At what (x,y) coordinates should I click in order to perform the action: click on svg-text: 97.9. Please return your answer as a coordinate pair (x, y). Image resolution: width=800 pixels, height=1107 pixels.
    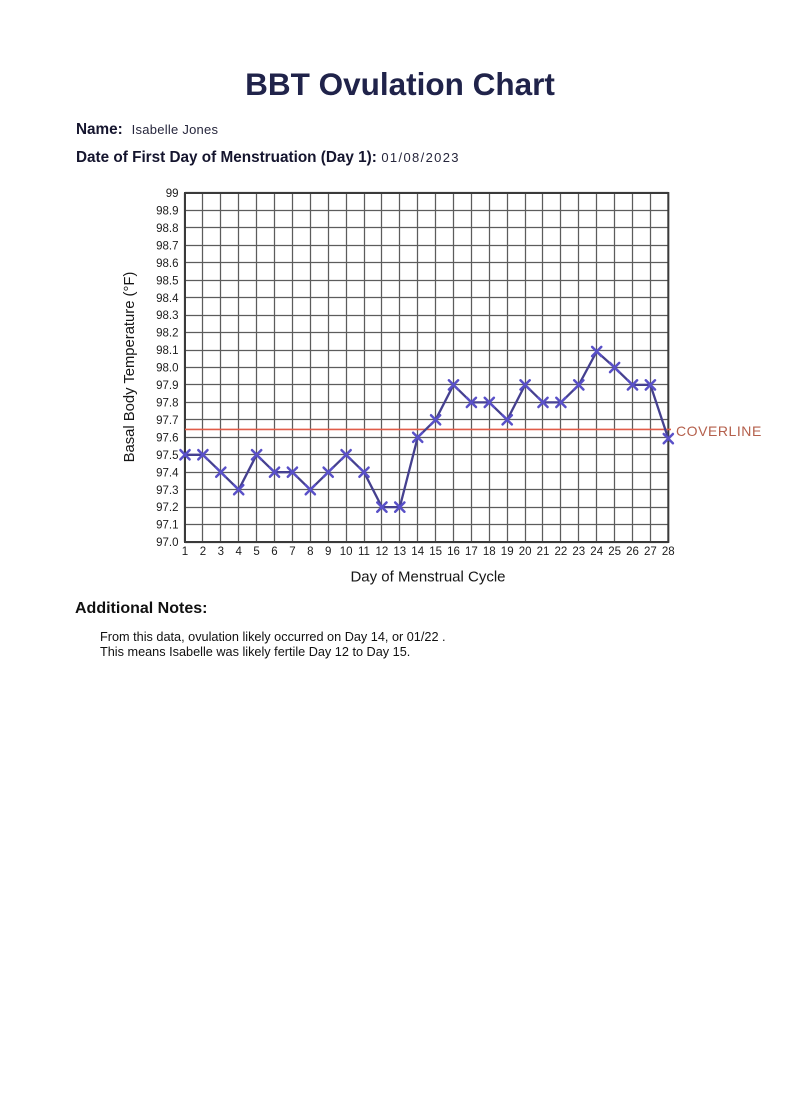
    Looking at the image, I should click on (167, 386).